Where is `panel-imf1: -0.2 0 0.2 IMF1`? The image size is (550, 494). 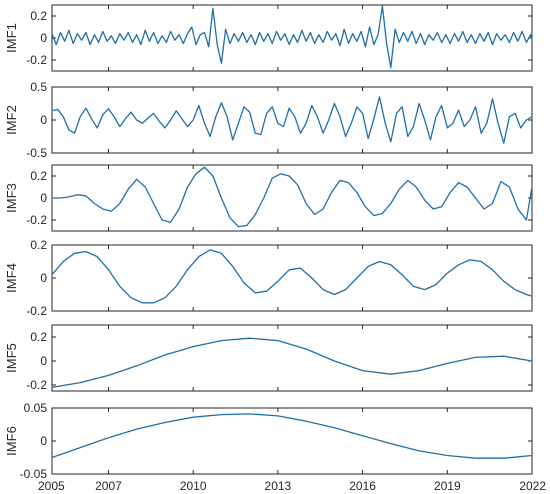
panel-imf1: -0.2 0 0.2 IMF1 is located at coordinates (268, 38).